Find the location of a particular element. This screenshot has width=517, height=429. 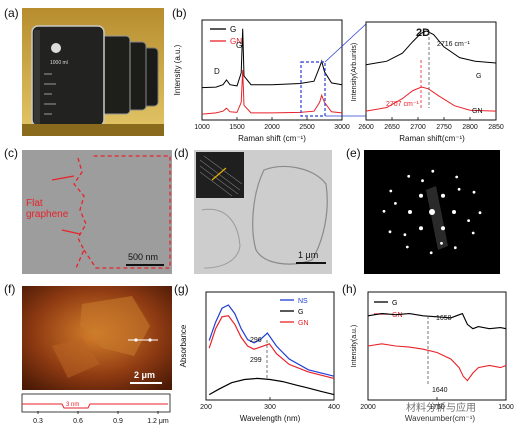

legend-label-g: G is located at coordinates (233, 29).